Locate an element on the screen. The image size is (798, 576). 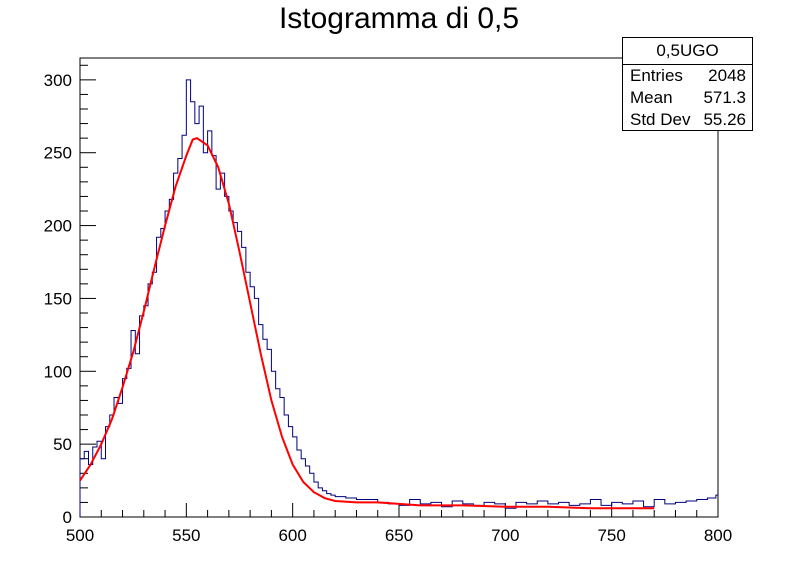
stats-row-mean: Mean 571.3 is located at coordinates (687, 98).